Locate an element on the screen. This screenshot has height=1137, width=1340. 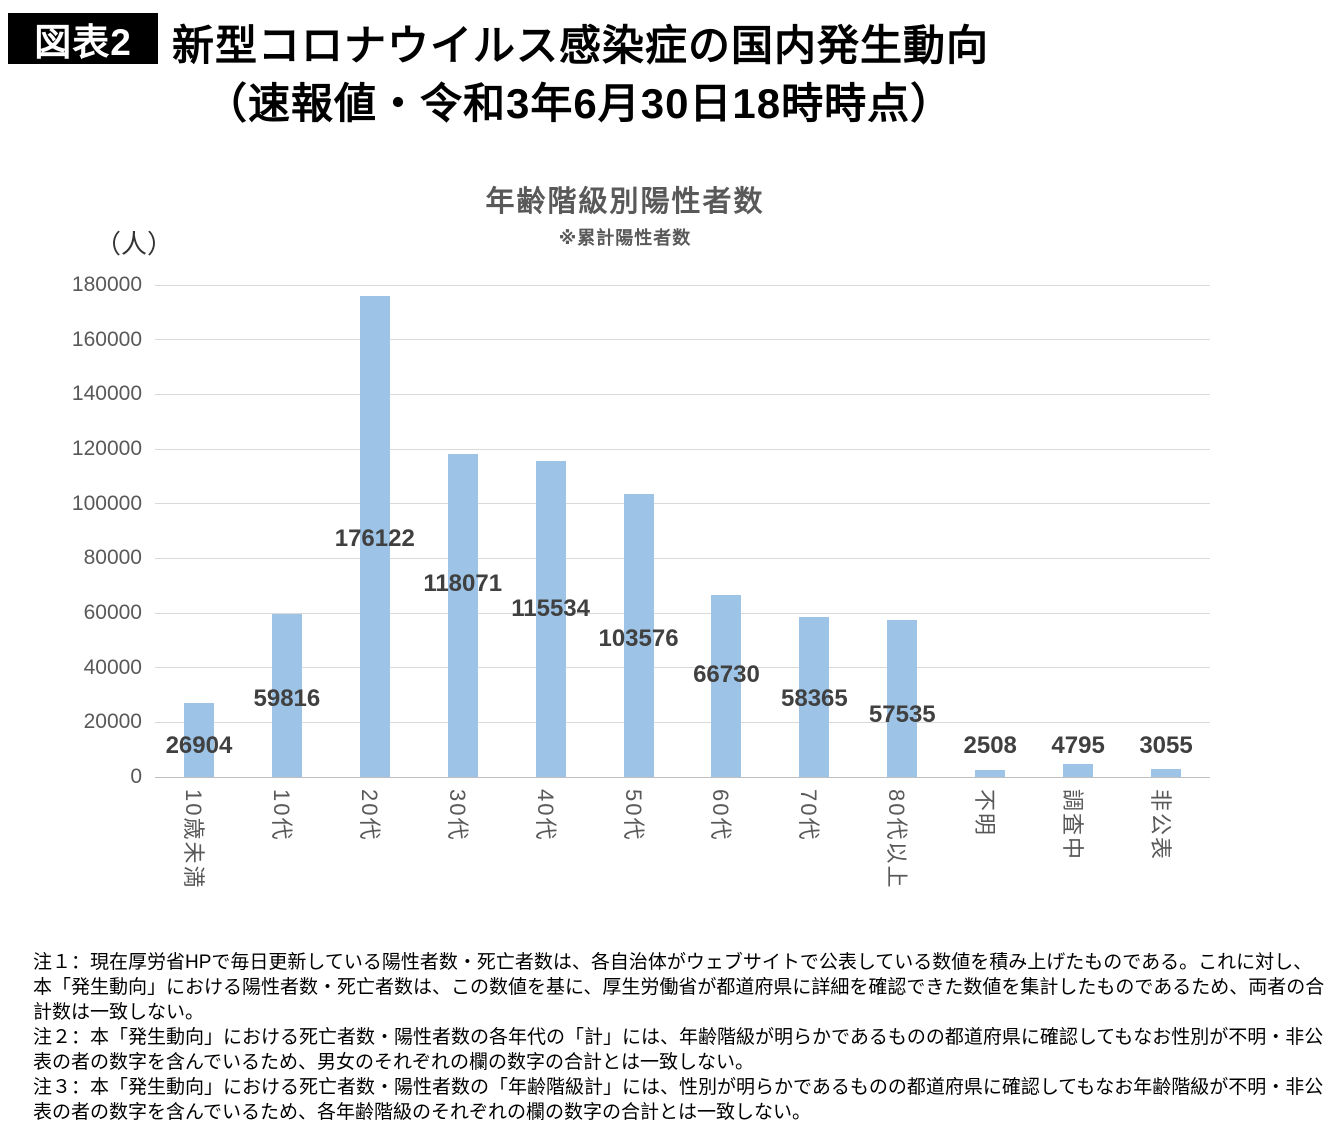
page-title-line2: （速報値・令和3年6月30日18時時点） is located at coordinates (579, 103).